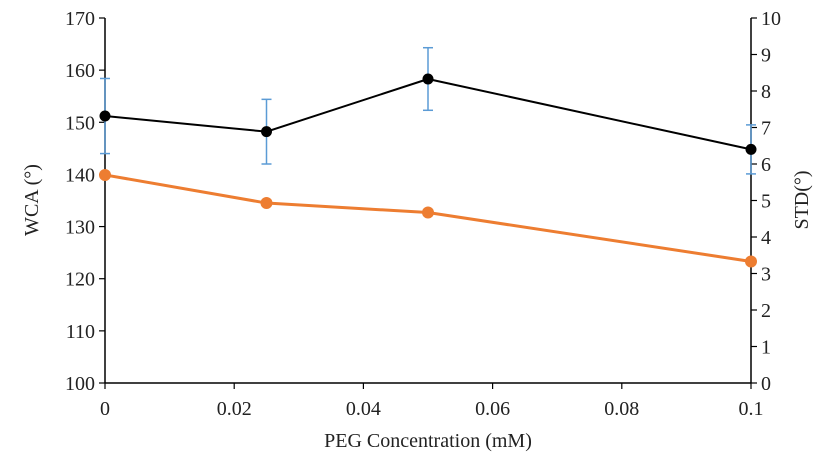  What do you see at coordinates (766, 384) in the screenshot?
I see `y2-tick-label: 0` at bounding box center [766, 384].